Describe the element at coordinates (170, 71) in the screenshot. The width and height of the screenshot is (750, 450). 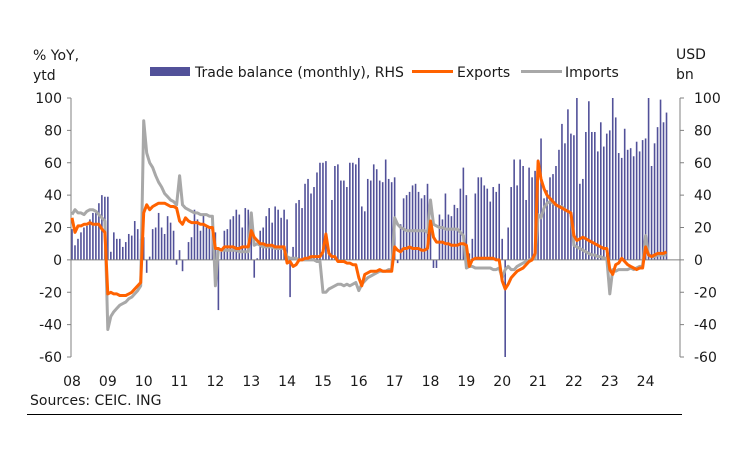
I see `legend-swatch-trade-balance` at that location.